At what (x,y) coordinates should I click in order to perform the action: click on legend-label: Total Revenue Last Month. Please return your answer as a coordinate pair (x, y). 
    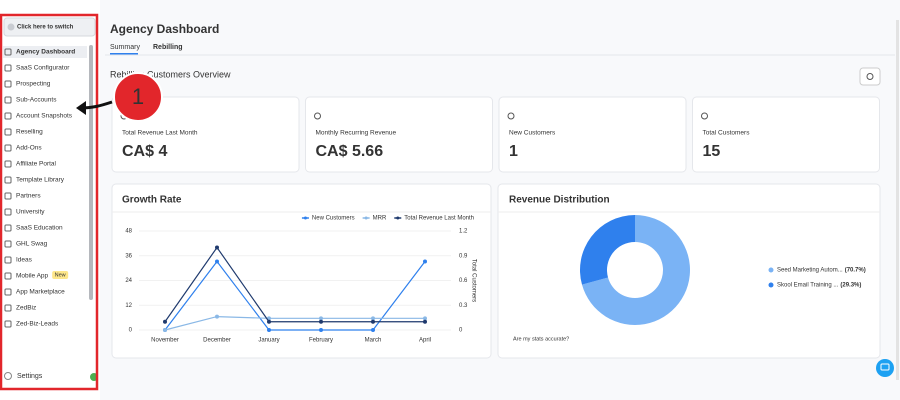
    Looking at the image, I should click on (439, 219).